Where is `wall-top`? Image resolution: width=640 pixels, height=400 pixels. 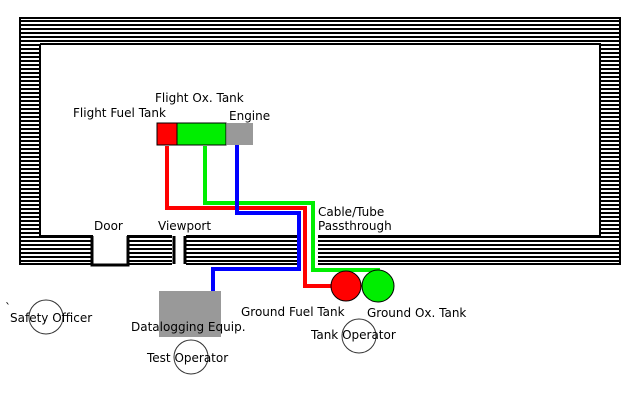 wall-top is located at coordinates (320, 31).